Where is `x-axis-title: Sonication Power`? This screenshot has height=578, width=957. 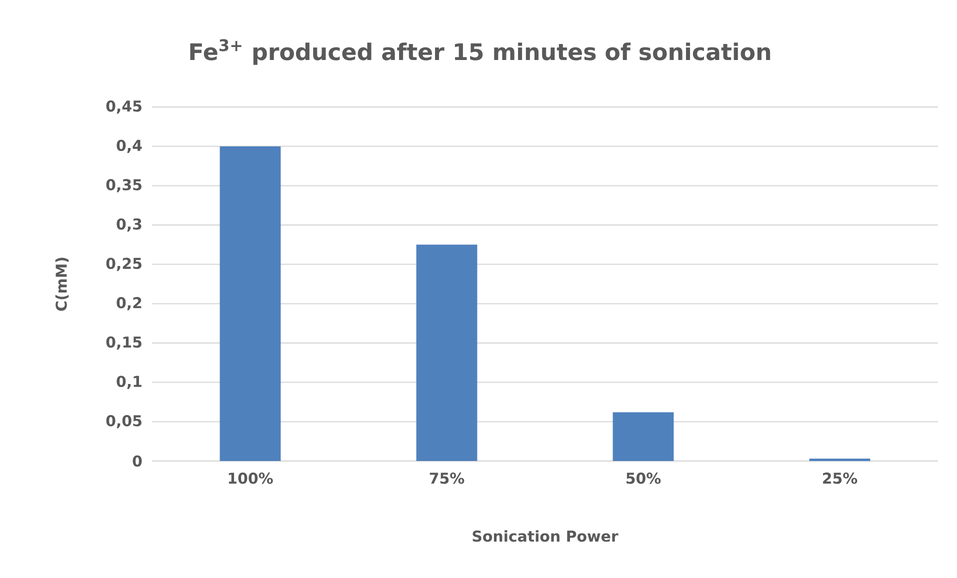 x-axis-title: Sonication Power is located at coordinates (545, 536).